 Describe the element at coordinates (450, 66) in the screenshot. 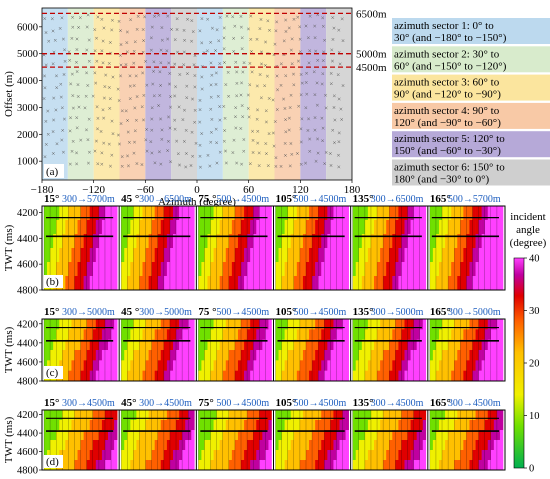

I see `legend-line: 60° (and −150° to −120°)` at that location.